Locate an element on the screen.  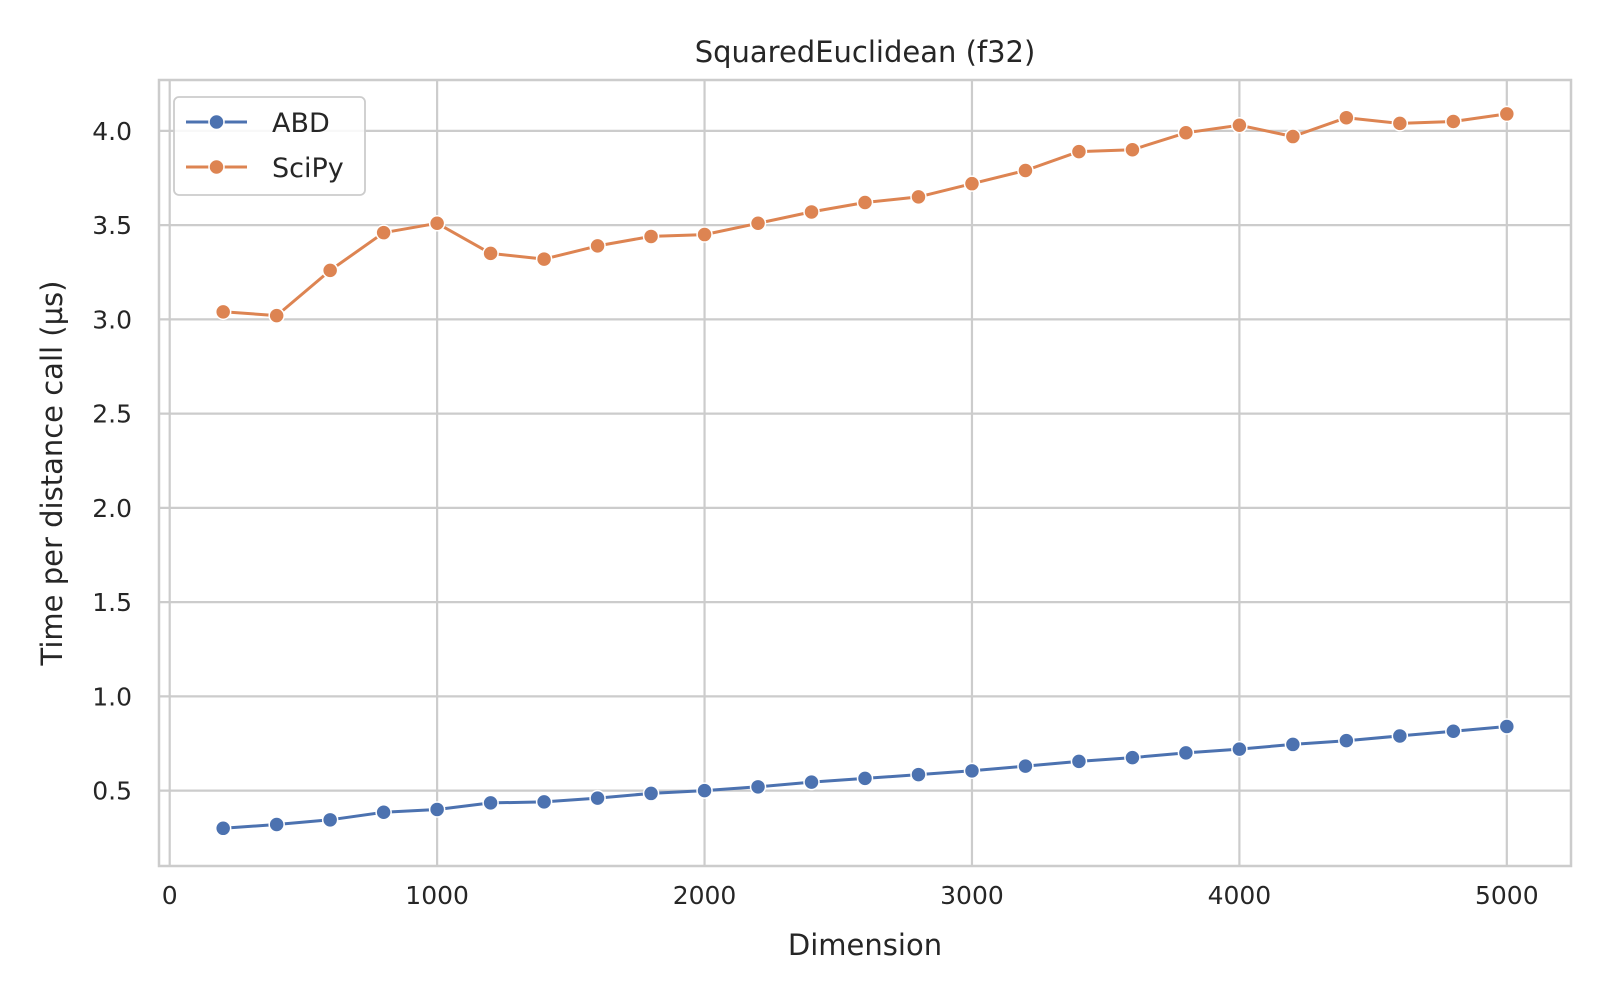
series-abd is located at coordinates (865, 777).